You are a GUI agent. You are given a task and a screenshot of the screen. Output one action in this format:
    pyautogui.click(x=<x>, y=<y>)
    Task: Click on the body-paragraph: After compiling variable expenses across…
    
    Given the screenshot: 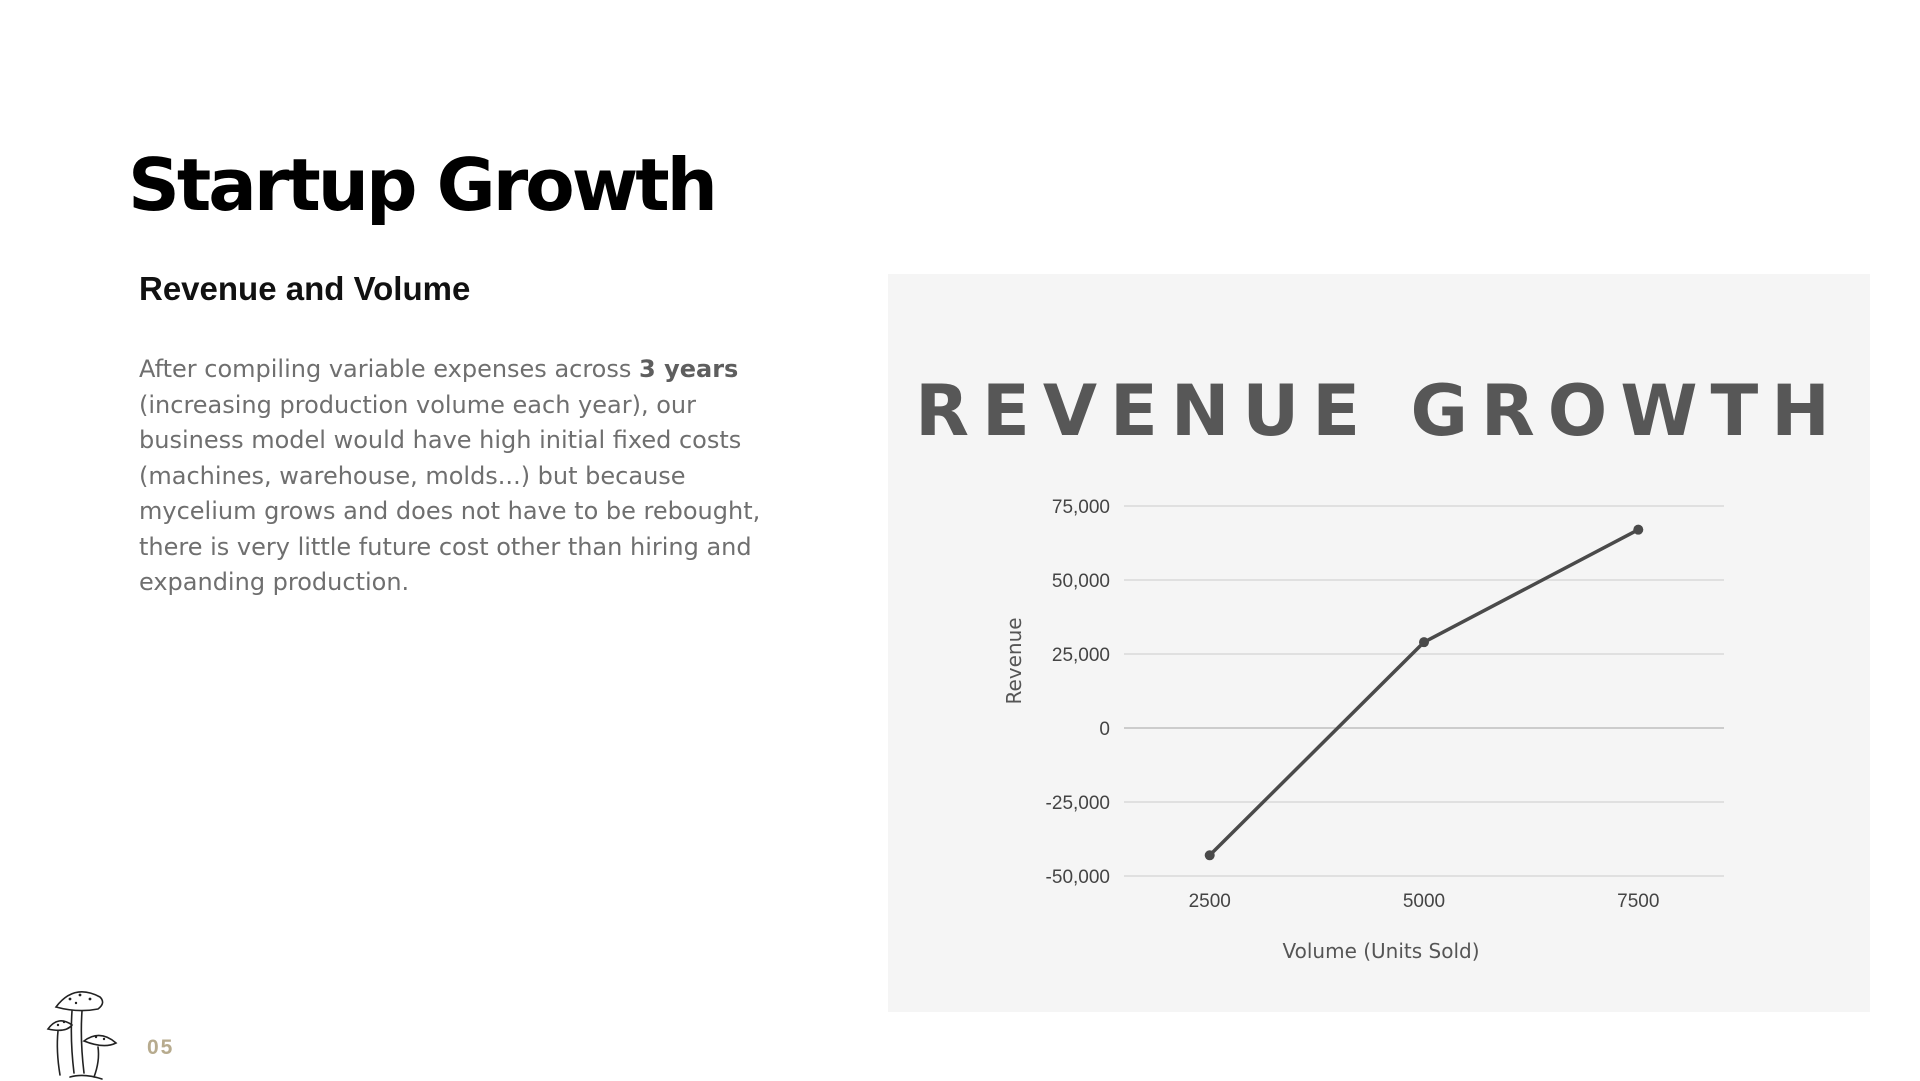 What is the action you would take?
    pyautogui.click(x=459, y=476)
    